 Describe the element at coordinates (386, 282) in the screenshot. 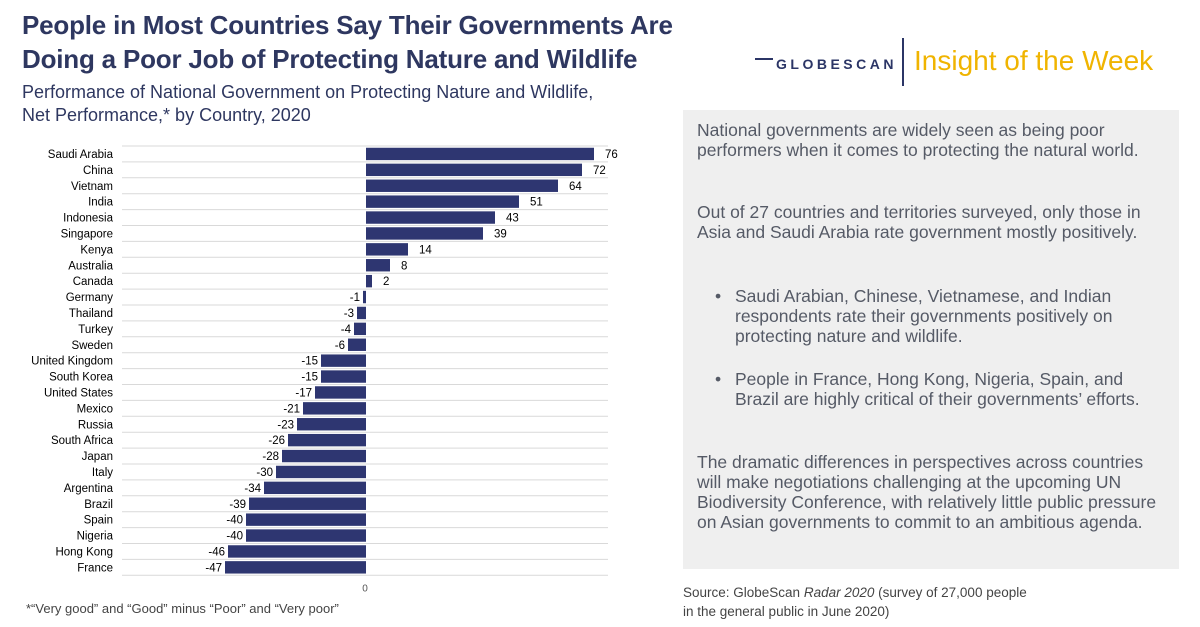

I see `value-label: 2` at that location.